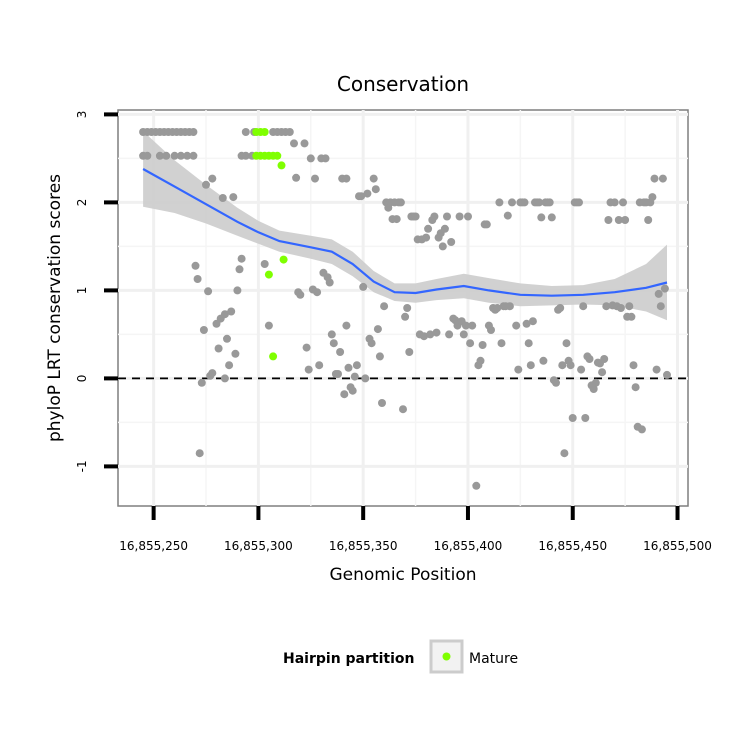 Image resolution: width=750 pixels, height=750 pixels. What do you see at coordinates (55, 308) in the screenshot?
I see `y-axis-title: phyloP LRT conservation scores` at bounding box center [55, 308].